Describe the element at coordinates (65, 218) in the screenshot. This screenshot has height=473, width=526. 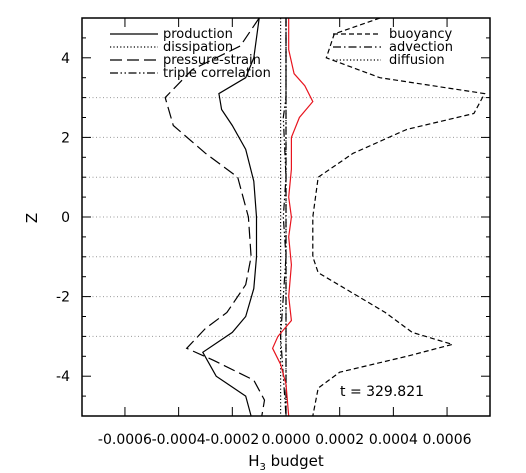
I see `y-tick-label-2: 0` at that location.